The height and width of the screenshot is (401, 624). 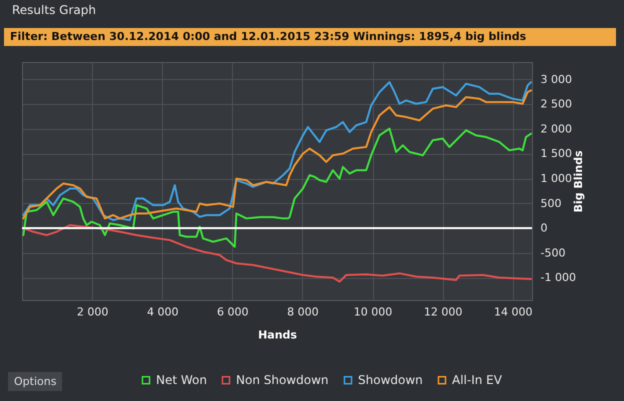 What do you see at coordinates (35, 381) in the screenshot?
I see `text: Options` at bounding box center [35, 381].